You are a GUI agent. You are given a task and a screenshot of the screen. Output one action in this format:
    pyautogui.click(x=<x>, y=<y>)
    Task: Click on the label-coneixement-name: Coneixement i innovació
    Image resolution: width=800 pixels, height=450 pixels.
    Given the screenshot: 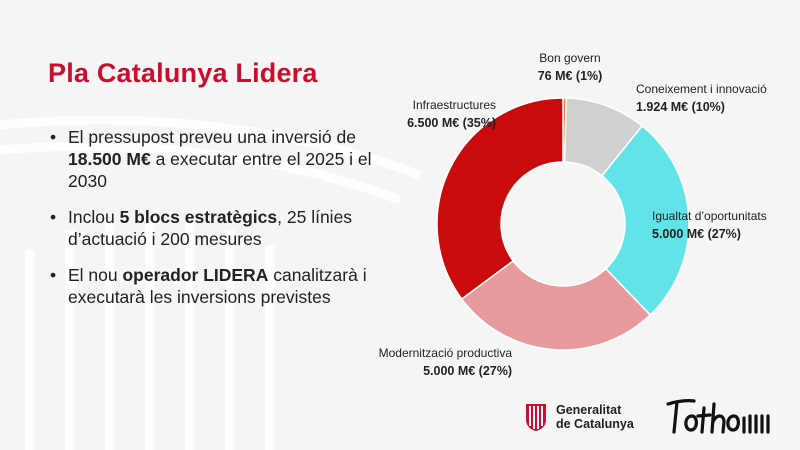 What is the action you would take?
    pyautogui.click(x=701, y=89)
    